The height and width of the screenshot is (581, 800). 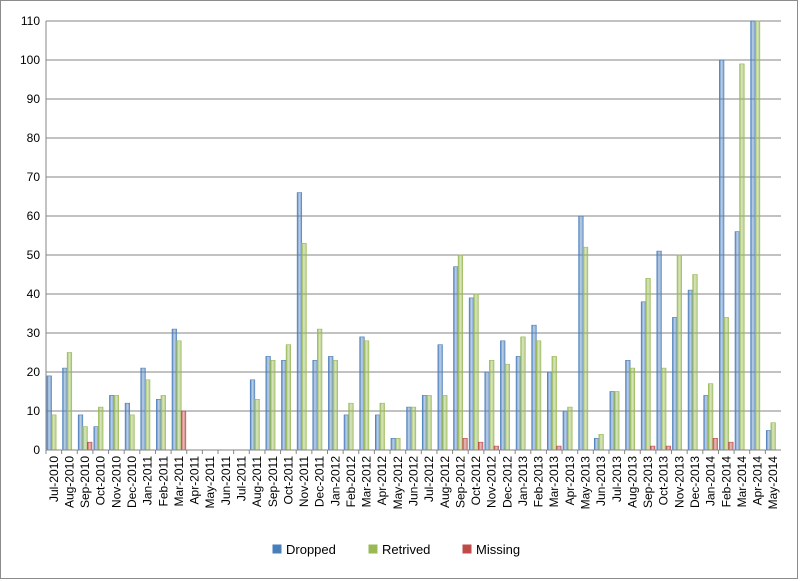 I want to click on x-tick-label: Feb-2013, so click(x=539, y=482).